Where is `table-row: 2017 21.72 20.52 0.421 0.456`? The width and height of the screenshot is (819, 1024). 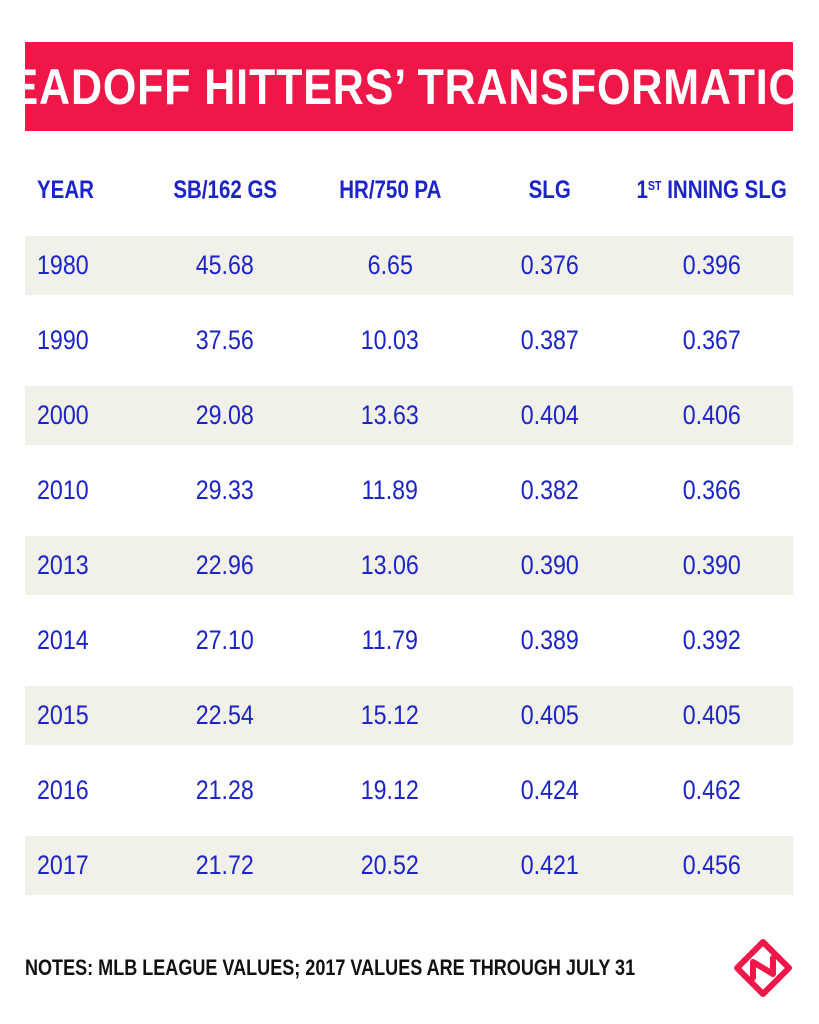 table-row: 2017 21.72 20.52 0.421 0.456 is located at coordinates (409, 865).